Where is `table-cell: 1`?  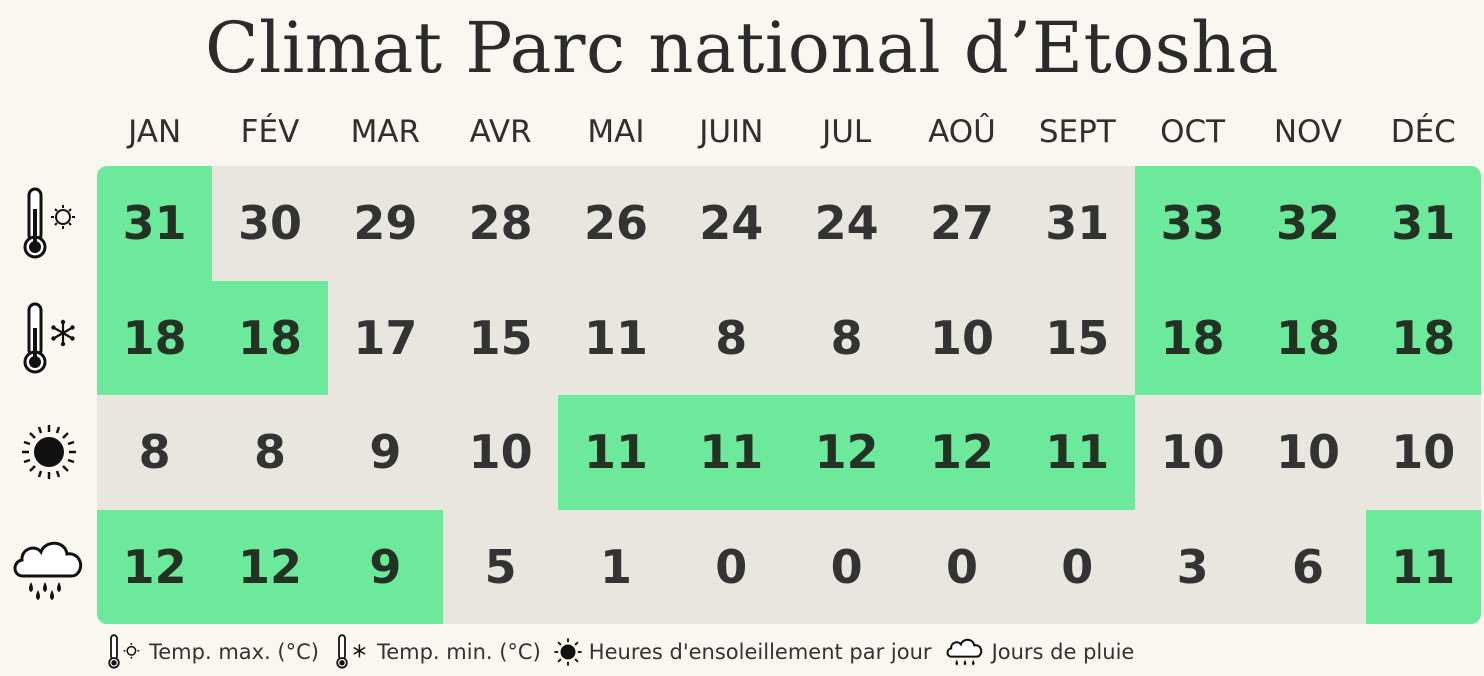 table-cell: 1 is located at coordinates (615, 566).